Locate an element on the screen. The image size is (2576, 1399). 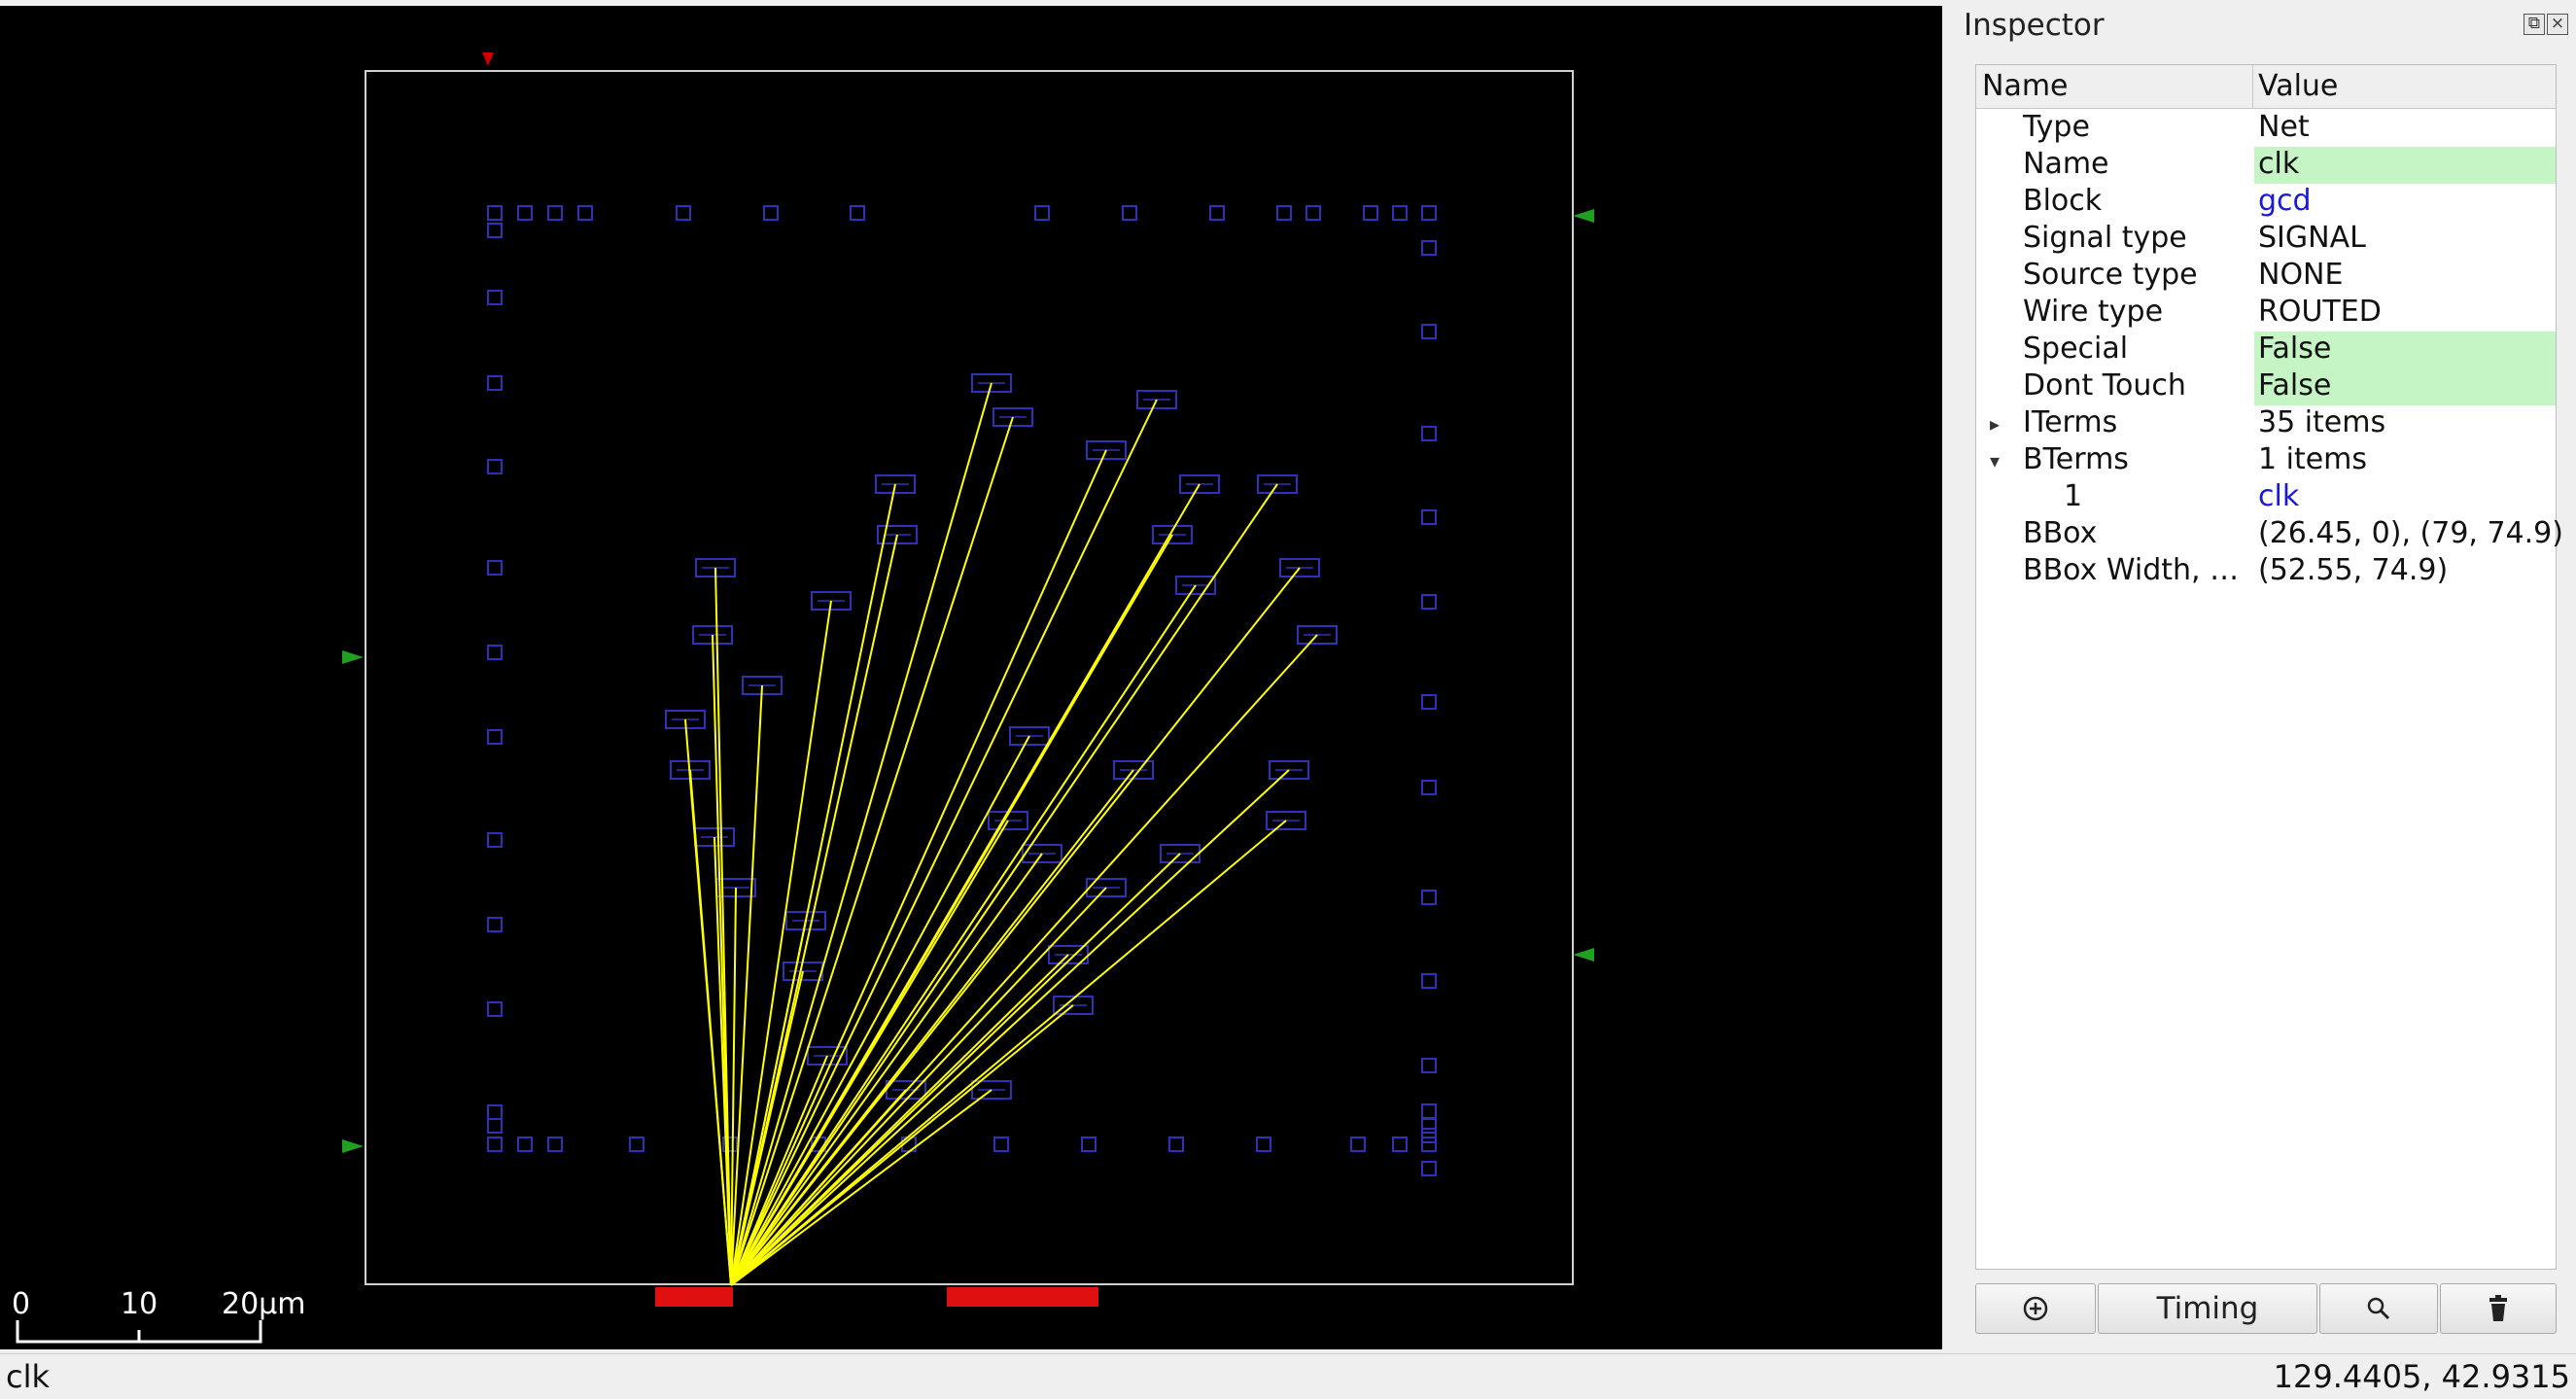
column-name-header: Name is located at coordinates (2026, 86).